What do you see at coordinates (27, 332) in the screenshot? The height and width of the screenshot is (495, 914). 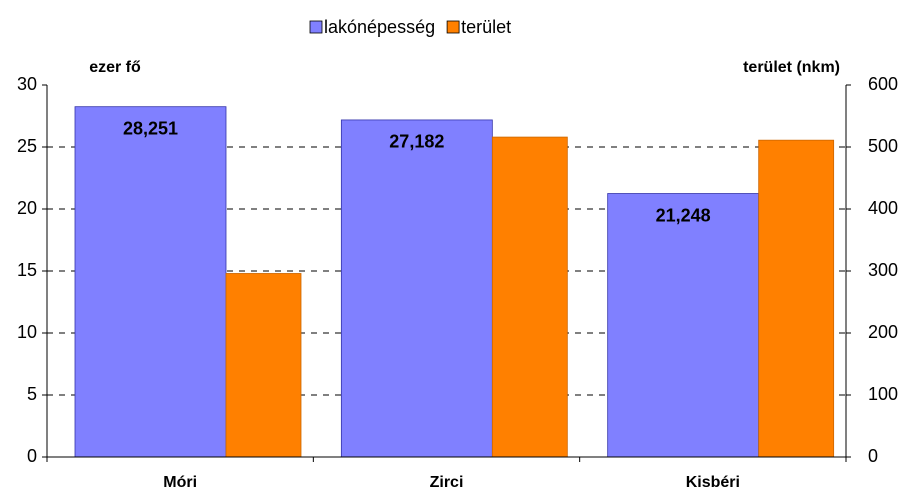 I see `y-tick-label: 10` at bounding box center [27, 332].